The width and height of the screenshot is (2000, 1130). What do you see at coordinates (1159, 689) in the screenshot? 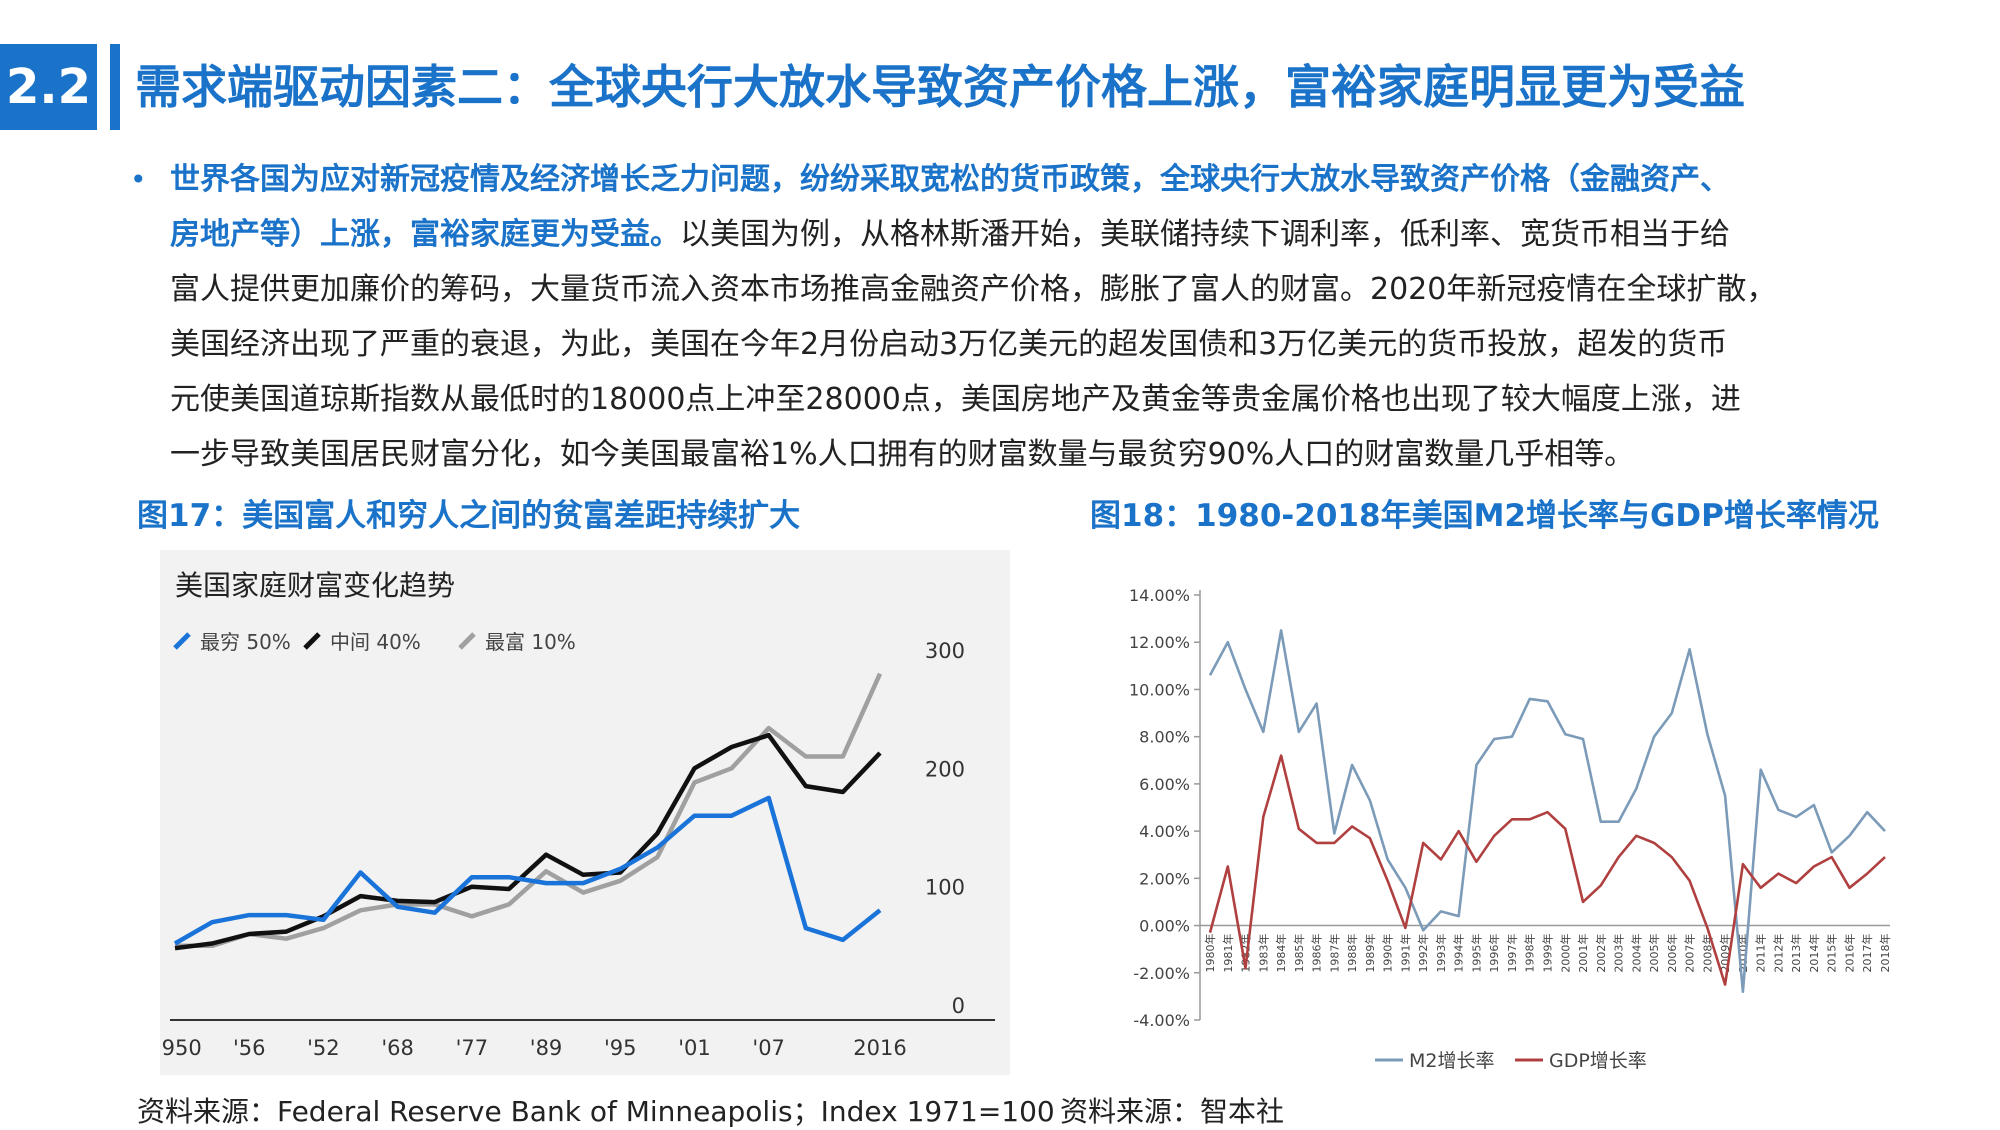
I see `chart2-y-tick-label: 10.00%` at bounding box center [1159, 689].